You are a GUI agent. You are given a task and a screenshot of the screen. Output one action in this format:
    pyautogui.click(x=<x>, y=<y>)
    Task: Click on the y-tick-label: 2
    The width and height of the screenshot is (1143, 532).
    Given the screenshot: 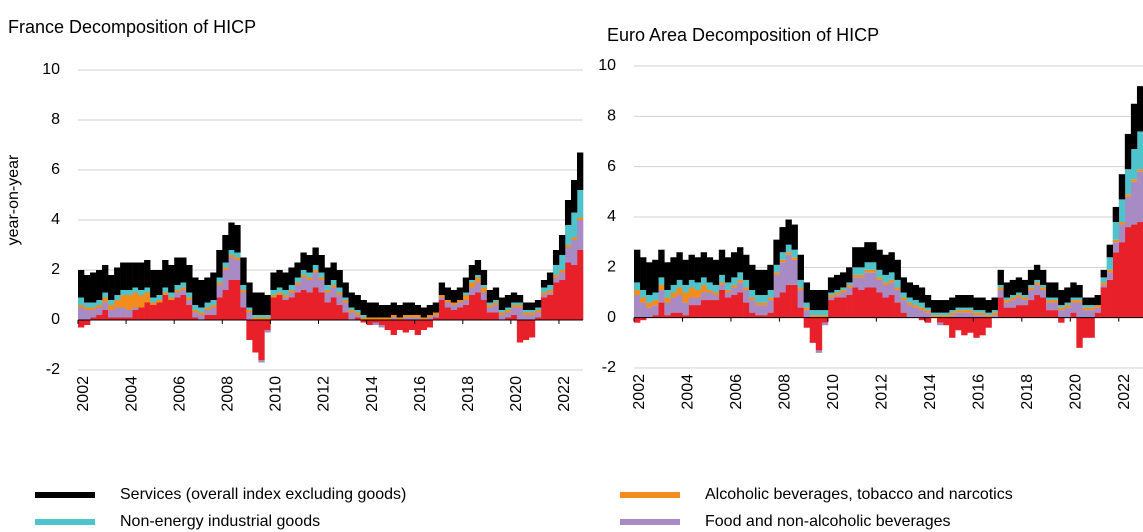 What is the action you would take?
    pyautogui.click(x=611, y=267)
    